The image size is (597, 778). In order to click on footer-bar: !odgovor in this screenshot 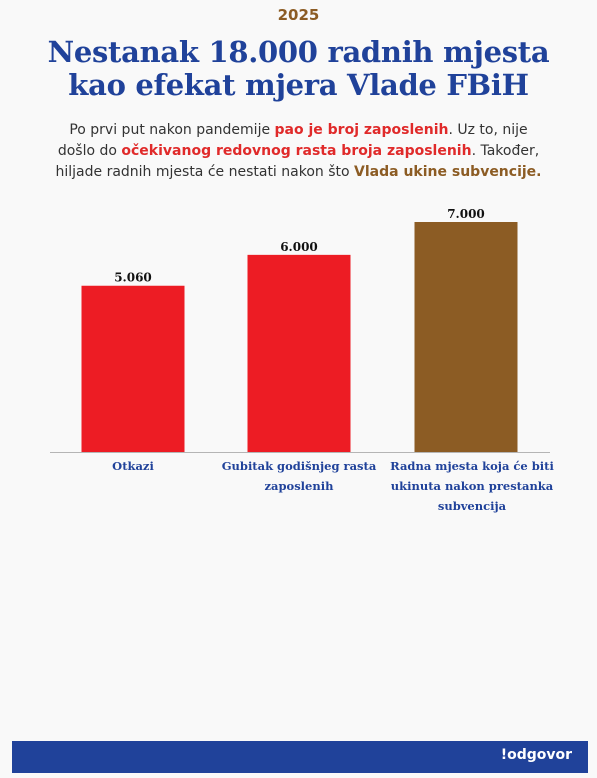, I will do `click(300, 757)`.